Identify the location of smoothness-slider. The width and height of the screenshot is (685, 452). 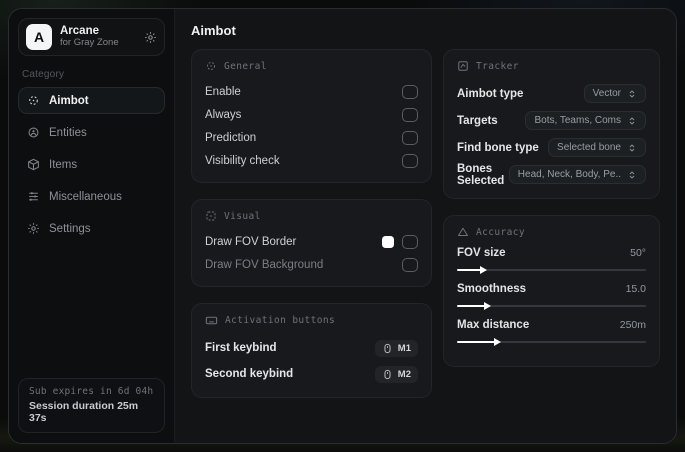
(551, 305).